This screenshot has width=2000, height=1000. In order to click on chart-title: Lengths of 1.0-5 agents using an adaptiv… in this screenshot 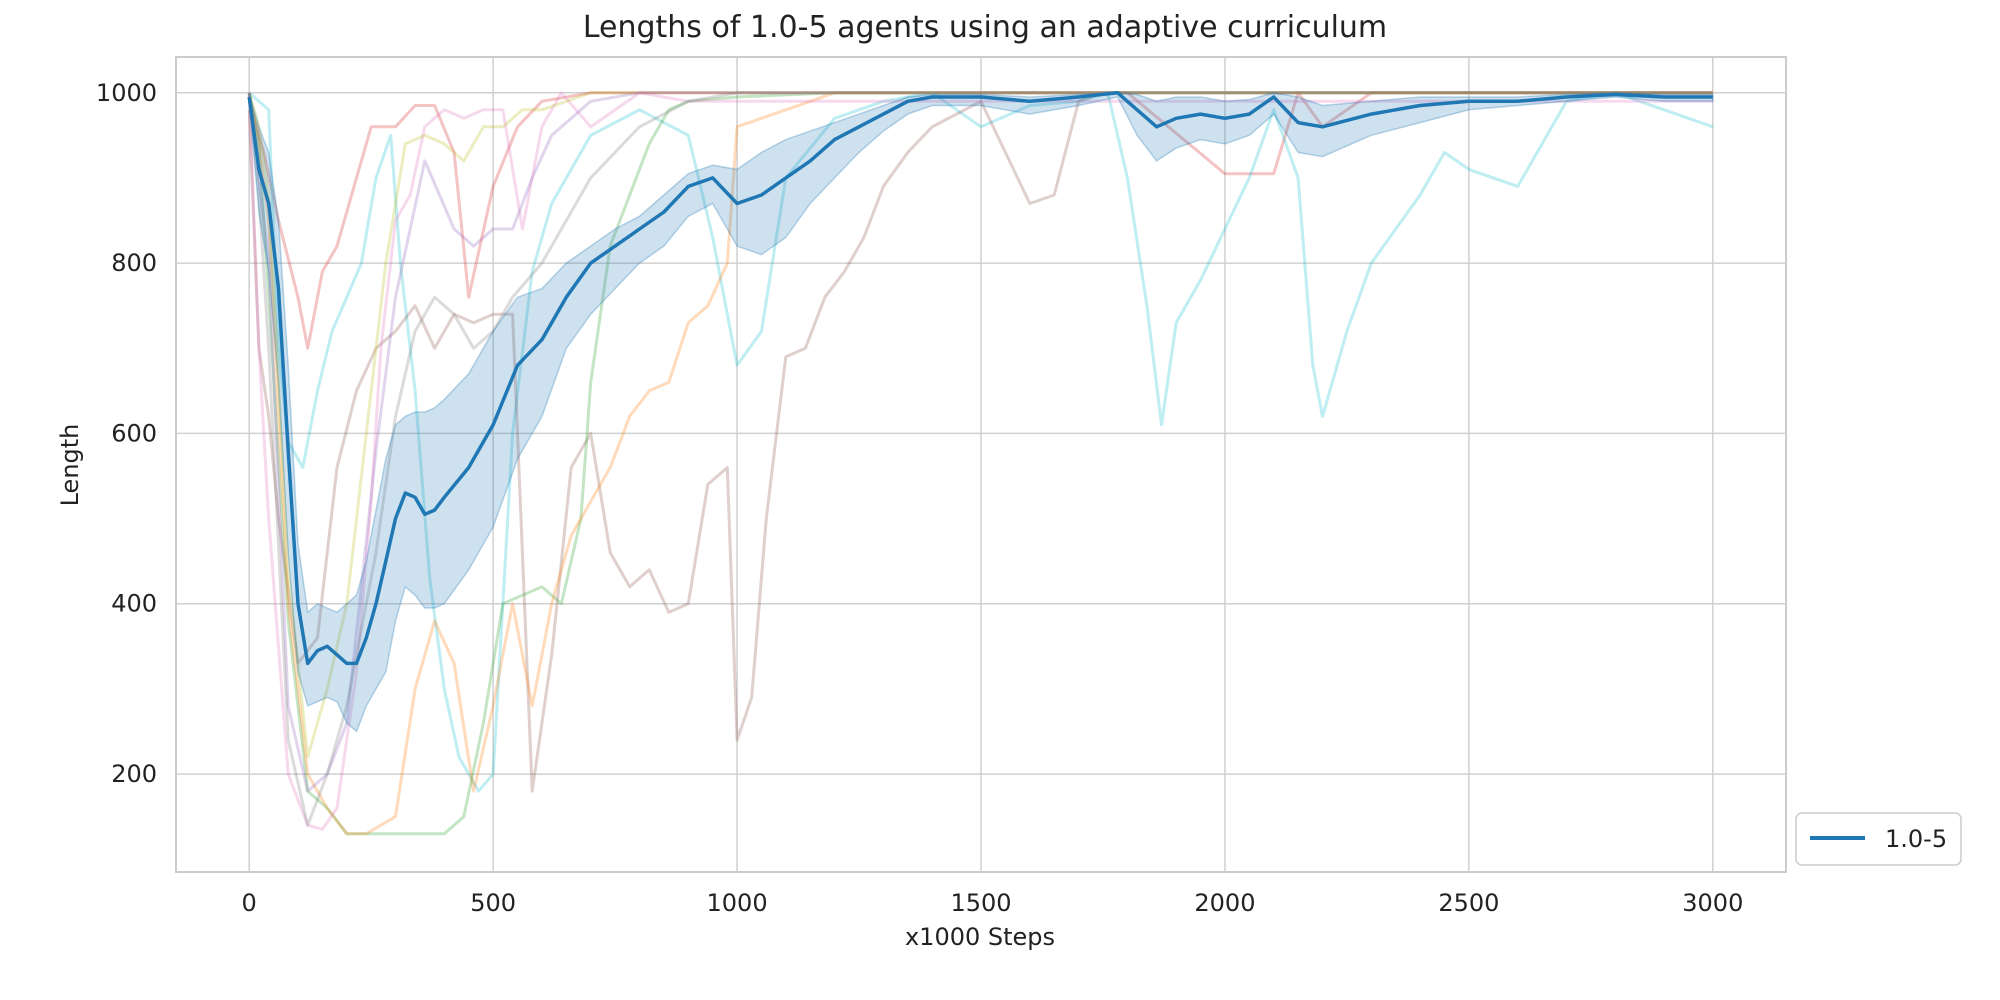, I will do `click(985, 27)`.